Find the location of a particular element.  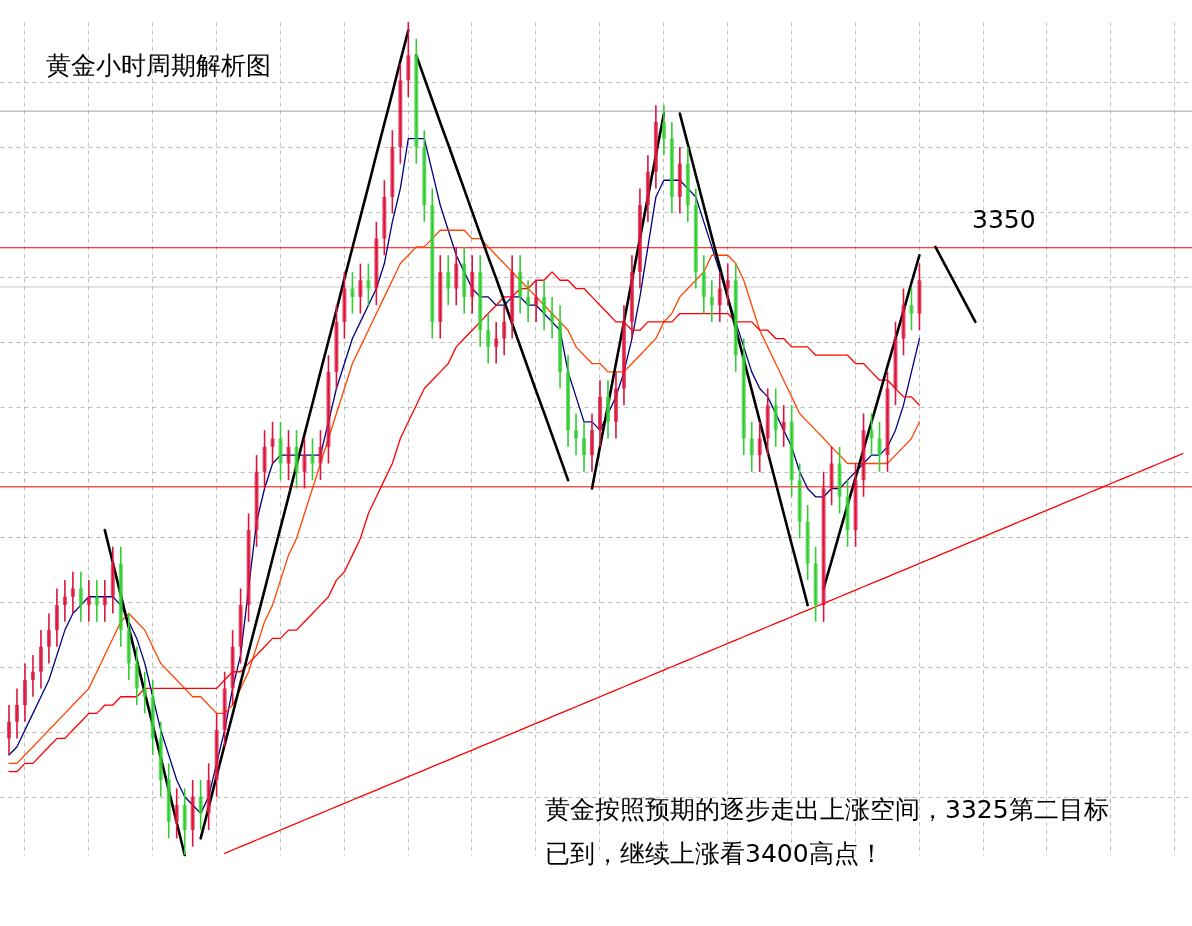

text: 黄金小时周期解析图 is located at coordinates (158, 66).